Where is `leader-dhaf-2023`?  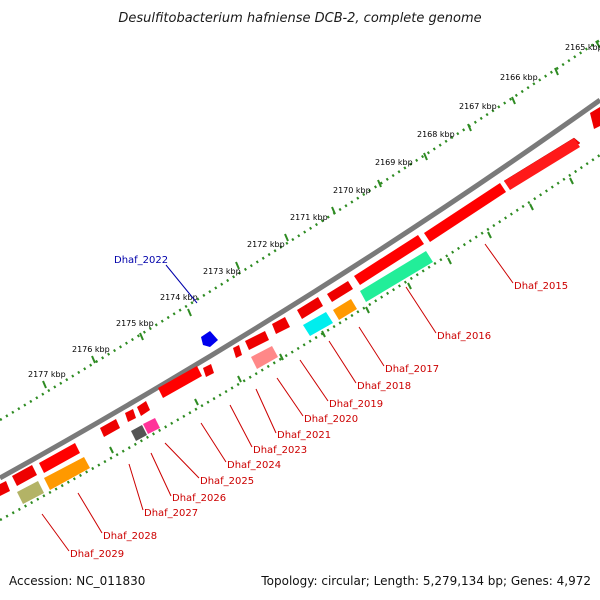
leader-dhaf-2023 is located at coordinates (241, 426).